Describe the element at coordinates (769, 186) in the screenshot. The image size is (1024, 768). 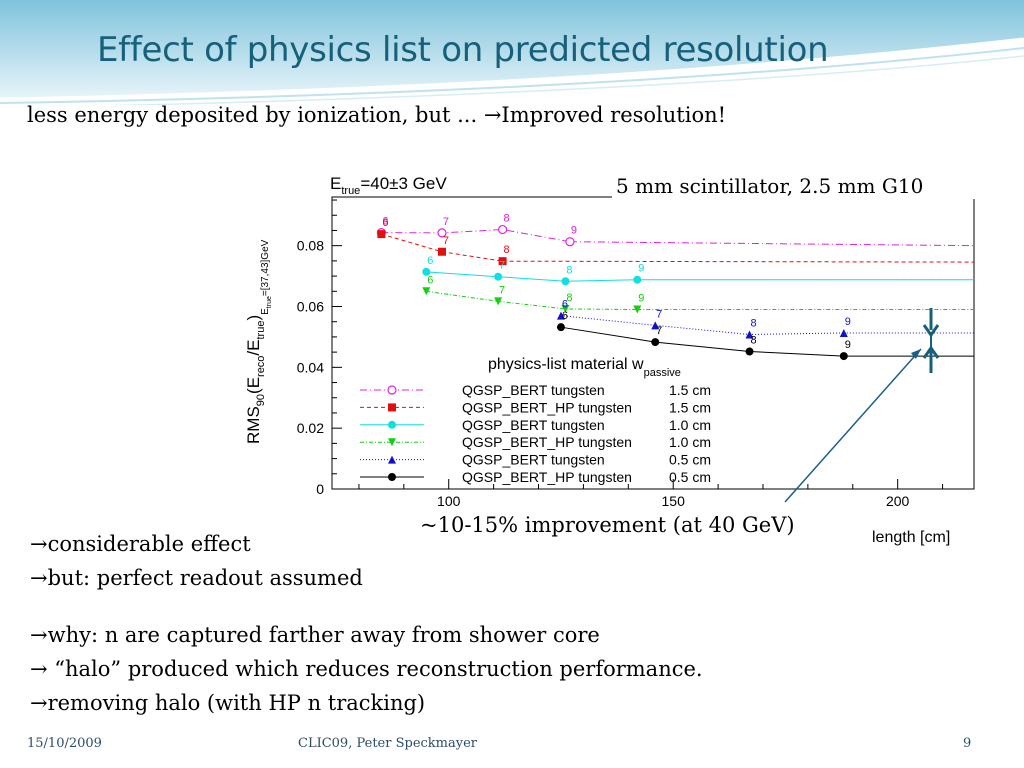
I see `annotation-top: 5 mm scintillator, 2.5 mm G10` at that location.